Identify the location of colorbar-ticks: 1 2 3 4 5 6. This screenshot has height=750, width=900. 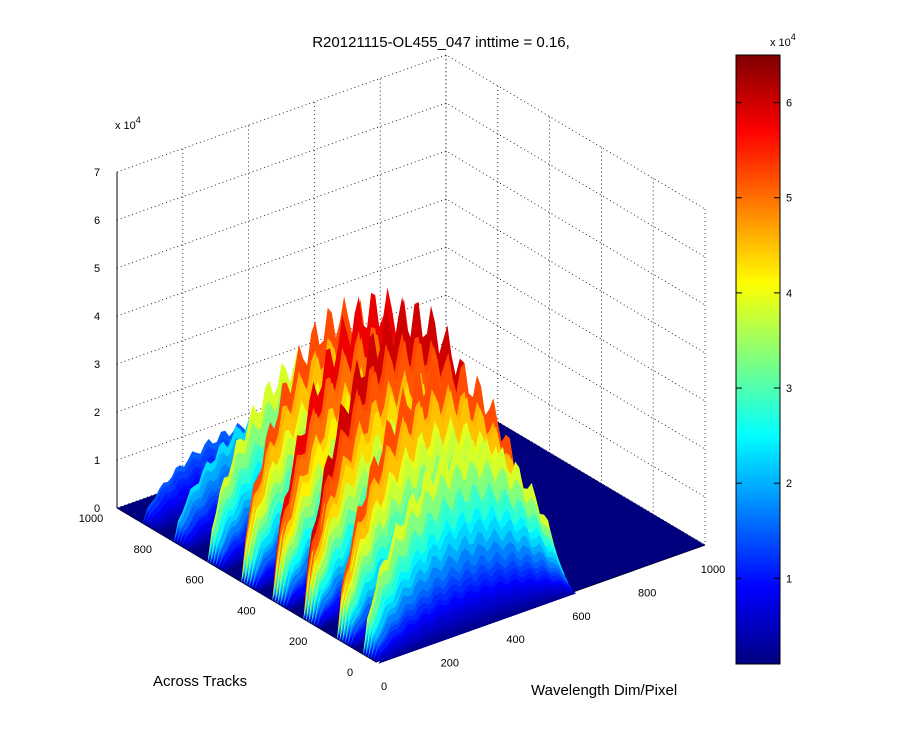
(764, 341).